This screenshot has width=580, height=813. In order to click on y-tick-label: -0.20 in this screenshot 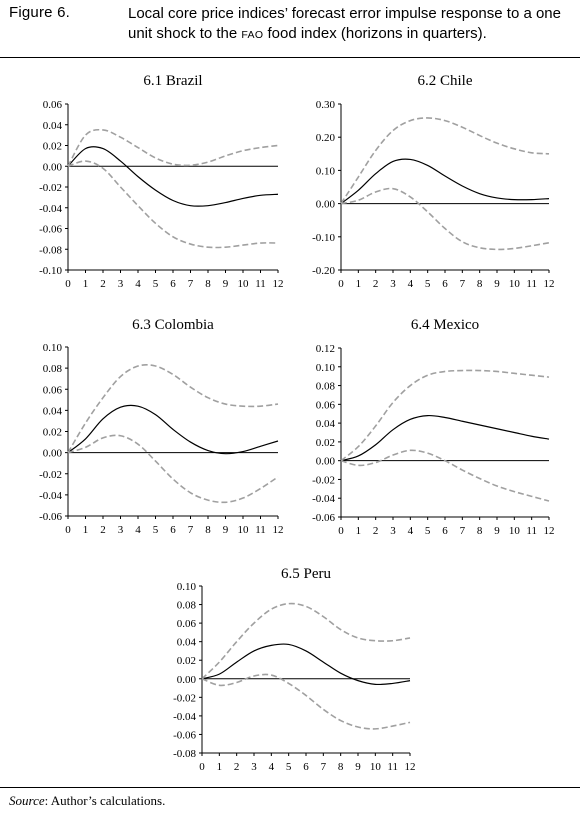, I will do `click(323, 271)`.